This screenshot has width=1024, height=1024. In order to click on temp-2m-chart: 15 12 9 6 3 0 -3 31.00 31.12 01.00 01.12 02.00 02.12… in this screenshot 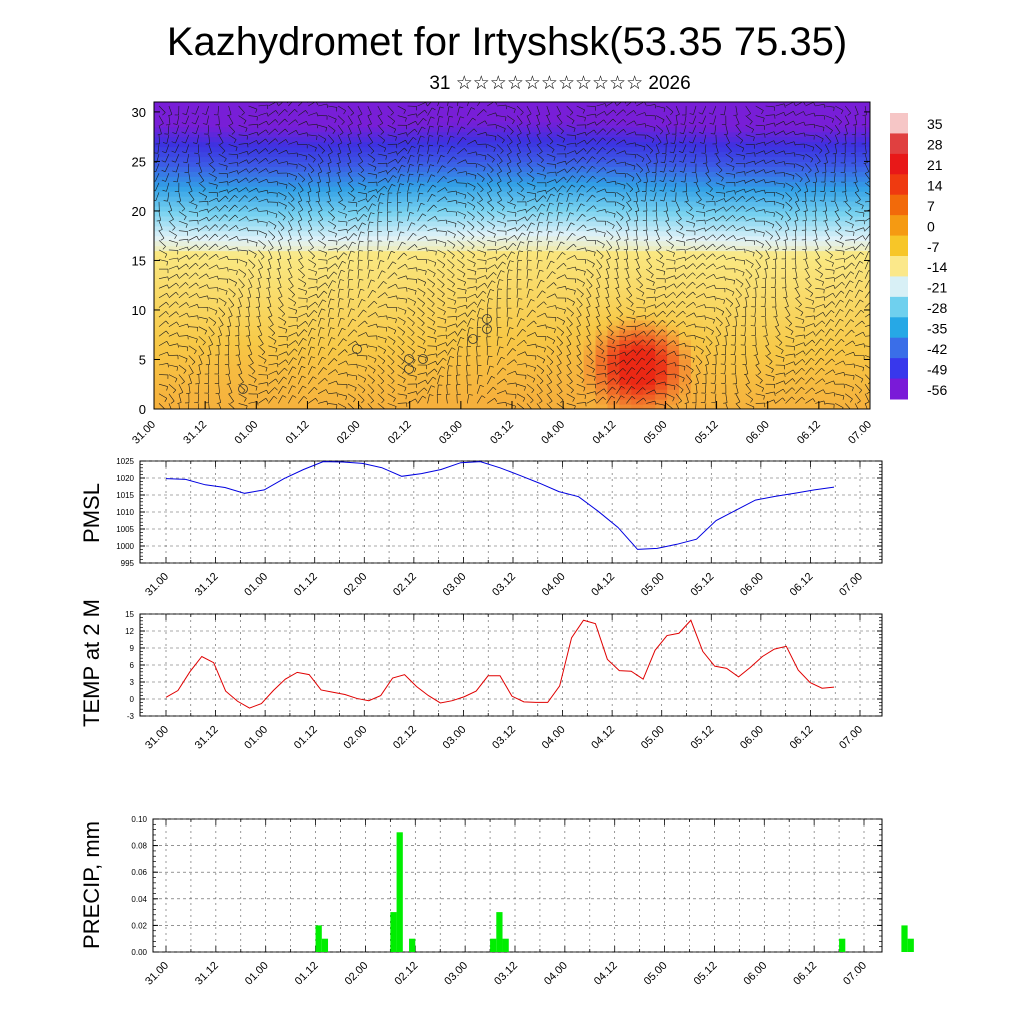, I will do `click(504, 681)`.